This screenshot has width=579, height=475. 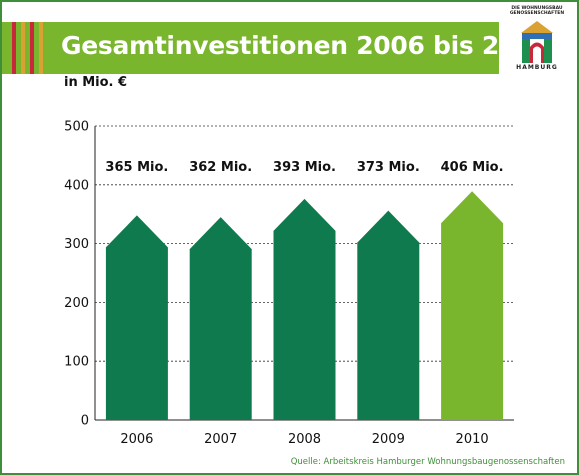 I want to click on x-tick-label: 2008, so click(x=304, y=439).